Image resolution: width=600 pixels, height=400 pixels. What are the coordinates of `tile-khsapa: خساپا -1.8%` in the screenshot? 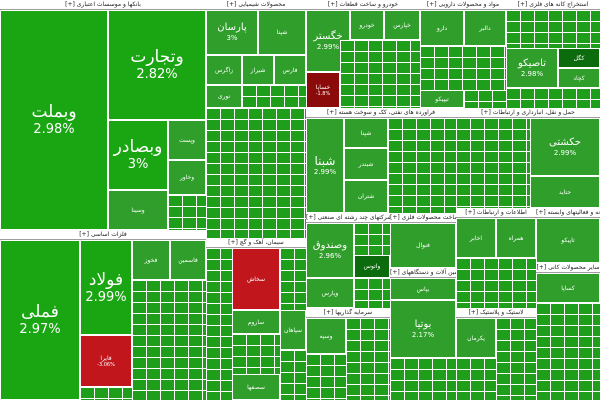 It's located at (323, 90).